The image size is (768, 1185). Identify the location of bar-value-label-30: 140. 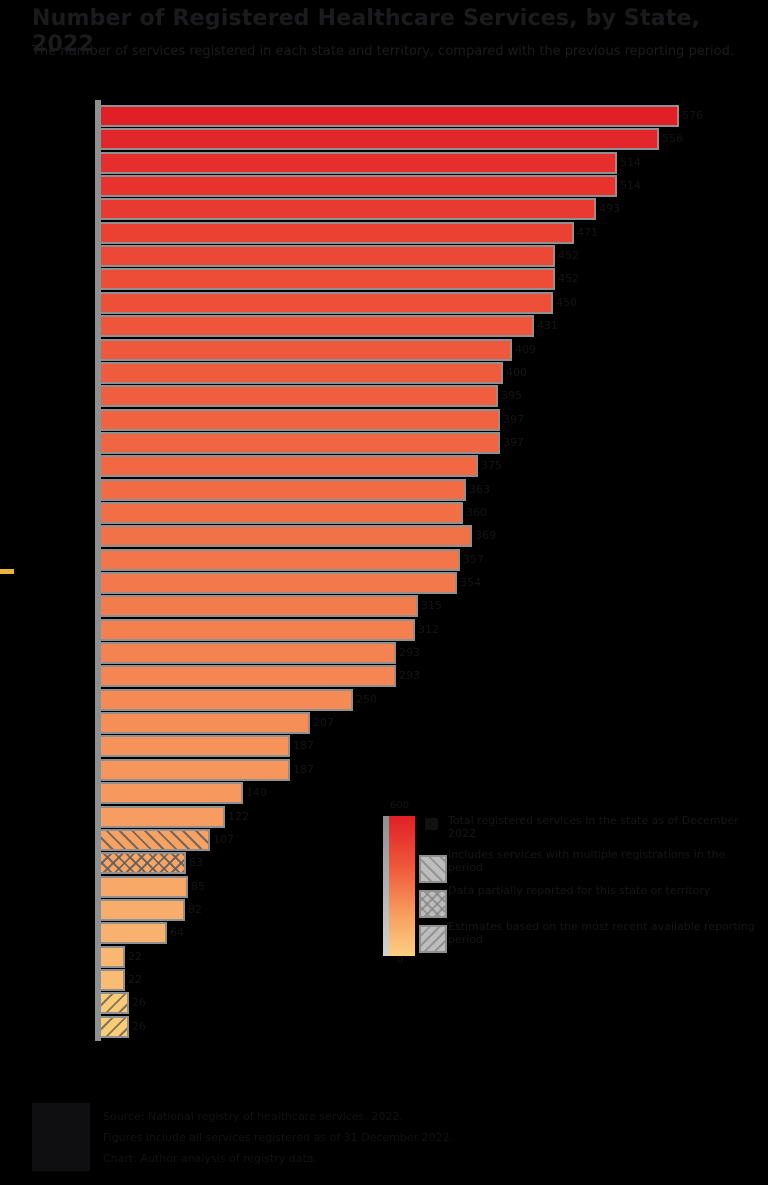
(256, 792).